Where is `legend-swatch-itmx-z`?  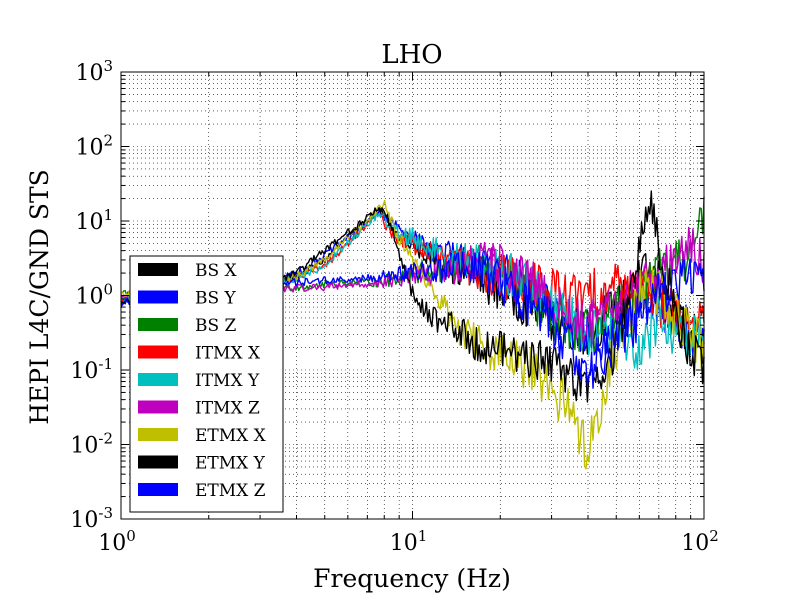
legend-swatch-itmx-z is located at coordinates (158, 407).